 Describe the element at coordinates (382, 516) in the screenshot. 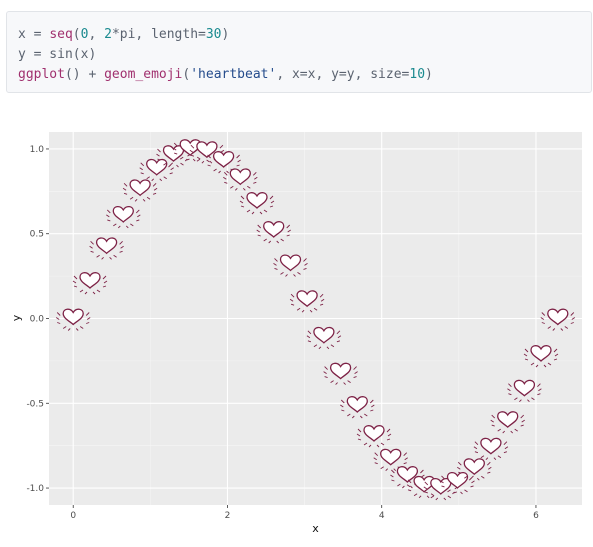

I see `x-tick-label: 4` at that location.